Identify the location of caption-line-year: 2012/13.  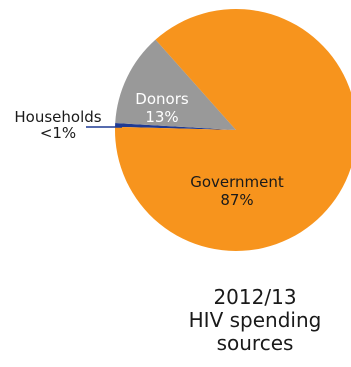
(255, 297).